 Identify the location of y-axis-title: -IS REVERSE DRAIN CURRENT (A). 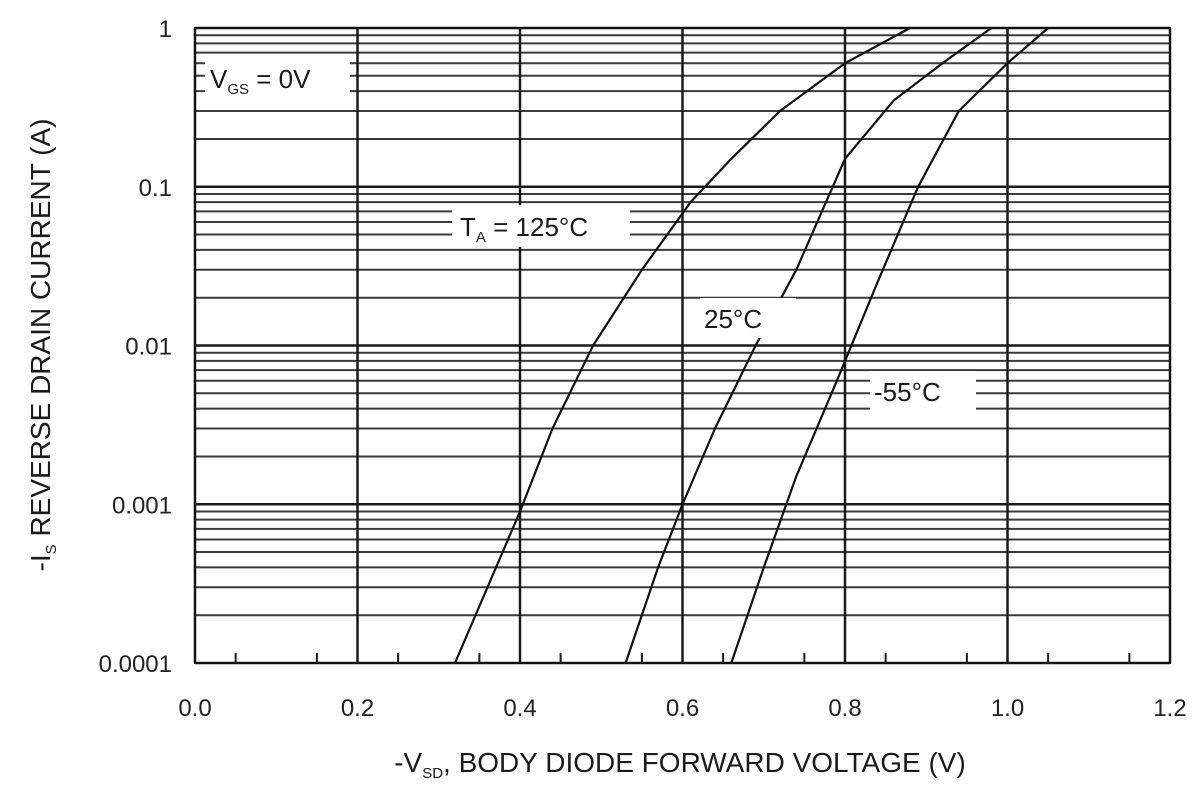
(42, 345).